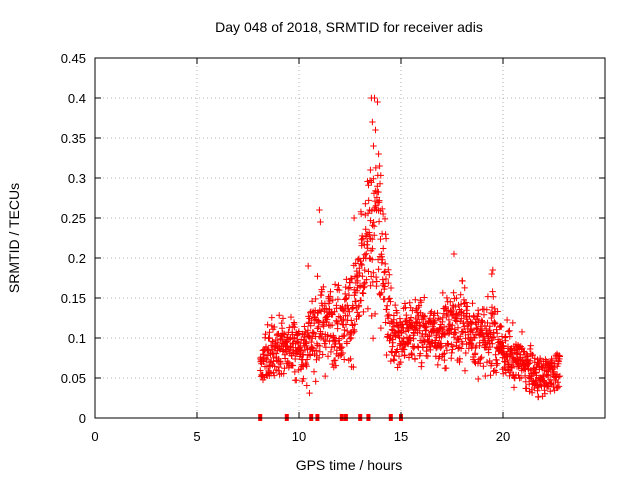 This screenshot has width=640, height=480. What do you see at coordinates (77, 338) in the screenshot?
I see `y-tick-label: 0.1` at bounding box center [77, 338].